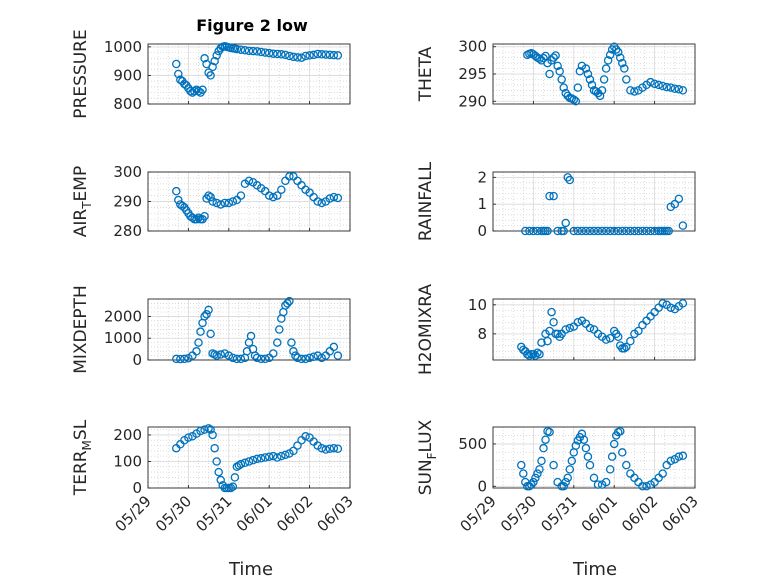  I want to click on panel-pressure: 800 900 1000 PRESSURE, so click(211, 74).